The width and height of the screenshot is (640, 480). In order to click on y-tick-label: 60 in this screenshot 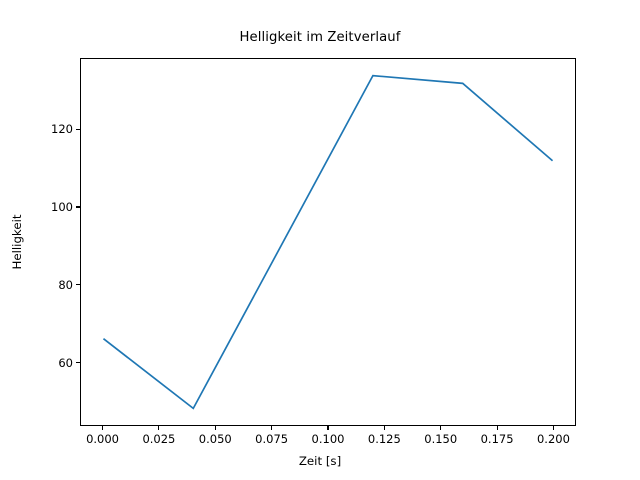, I will do `click(65, 362)`.